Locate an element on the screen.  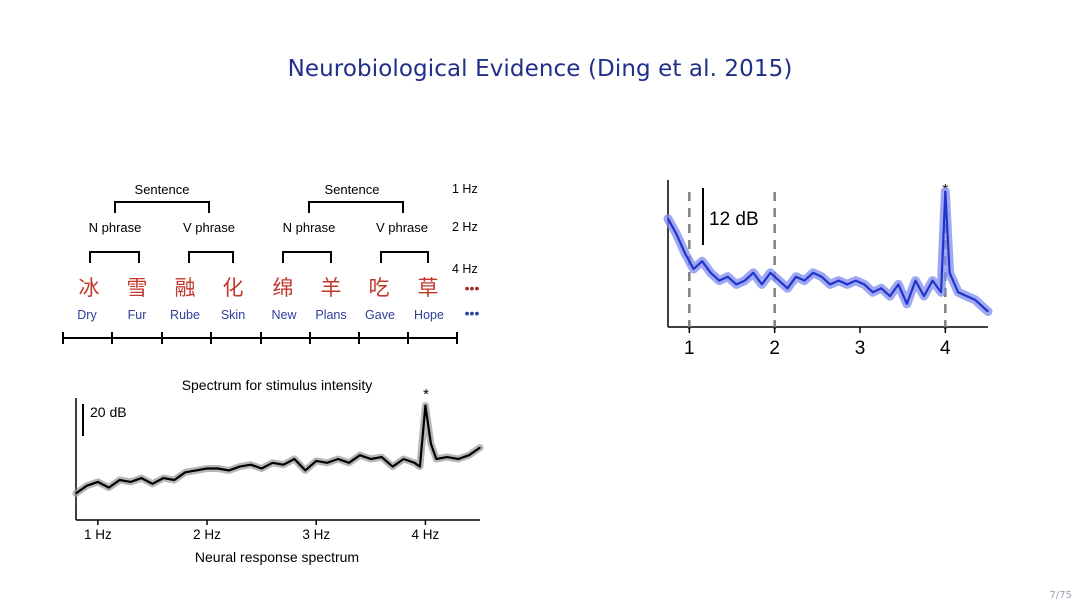
x-tick-label: 4 Hz is located at coordinates (426, 534).